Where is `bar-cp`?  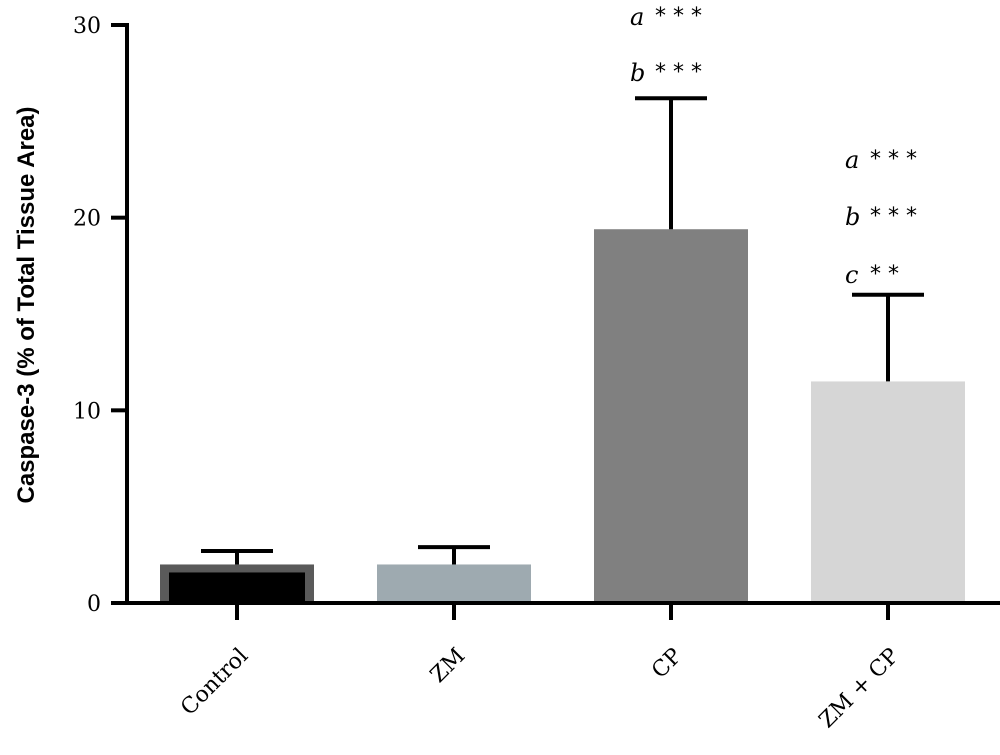
bar-cp is located at coordinates (671, 416).